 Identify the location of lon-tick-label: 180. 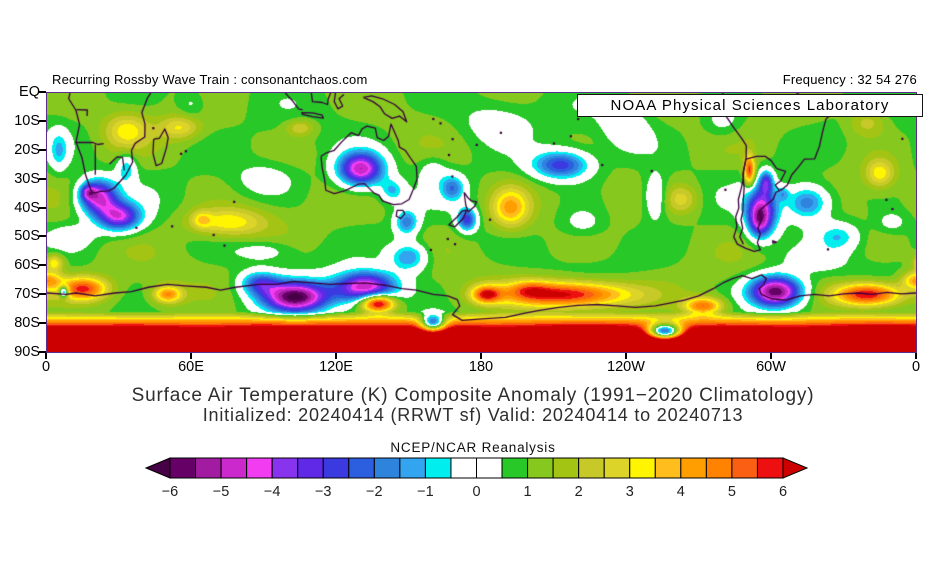
(481, 367).